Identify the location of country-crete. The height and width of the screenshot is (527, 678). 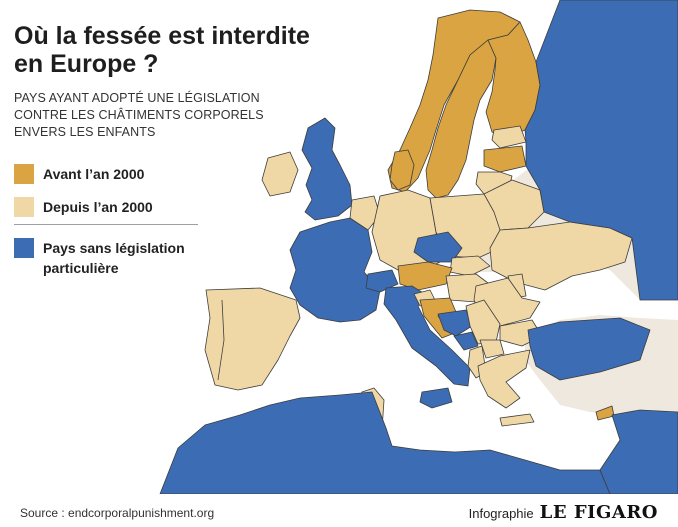
(517, 420).